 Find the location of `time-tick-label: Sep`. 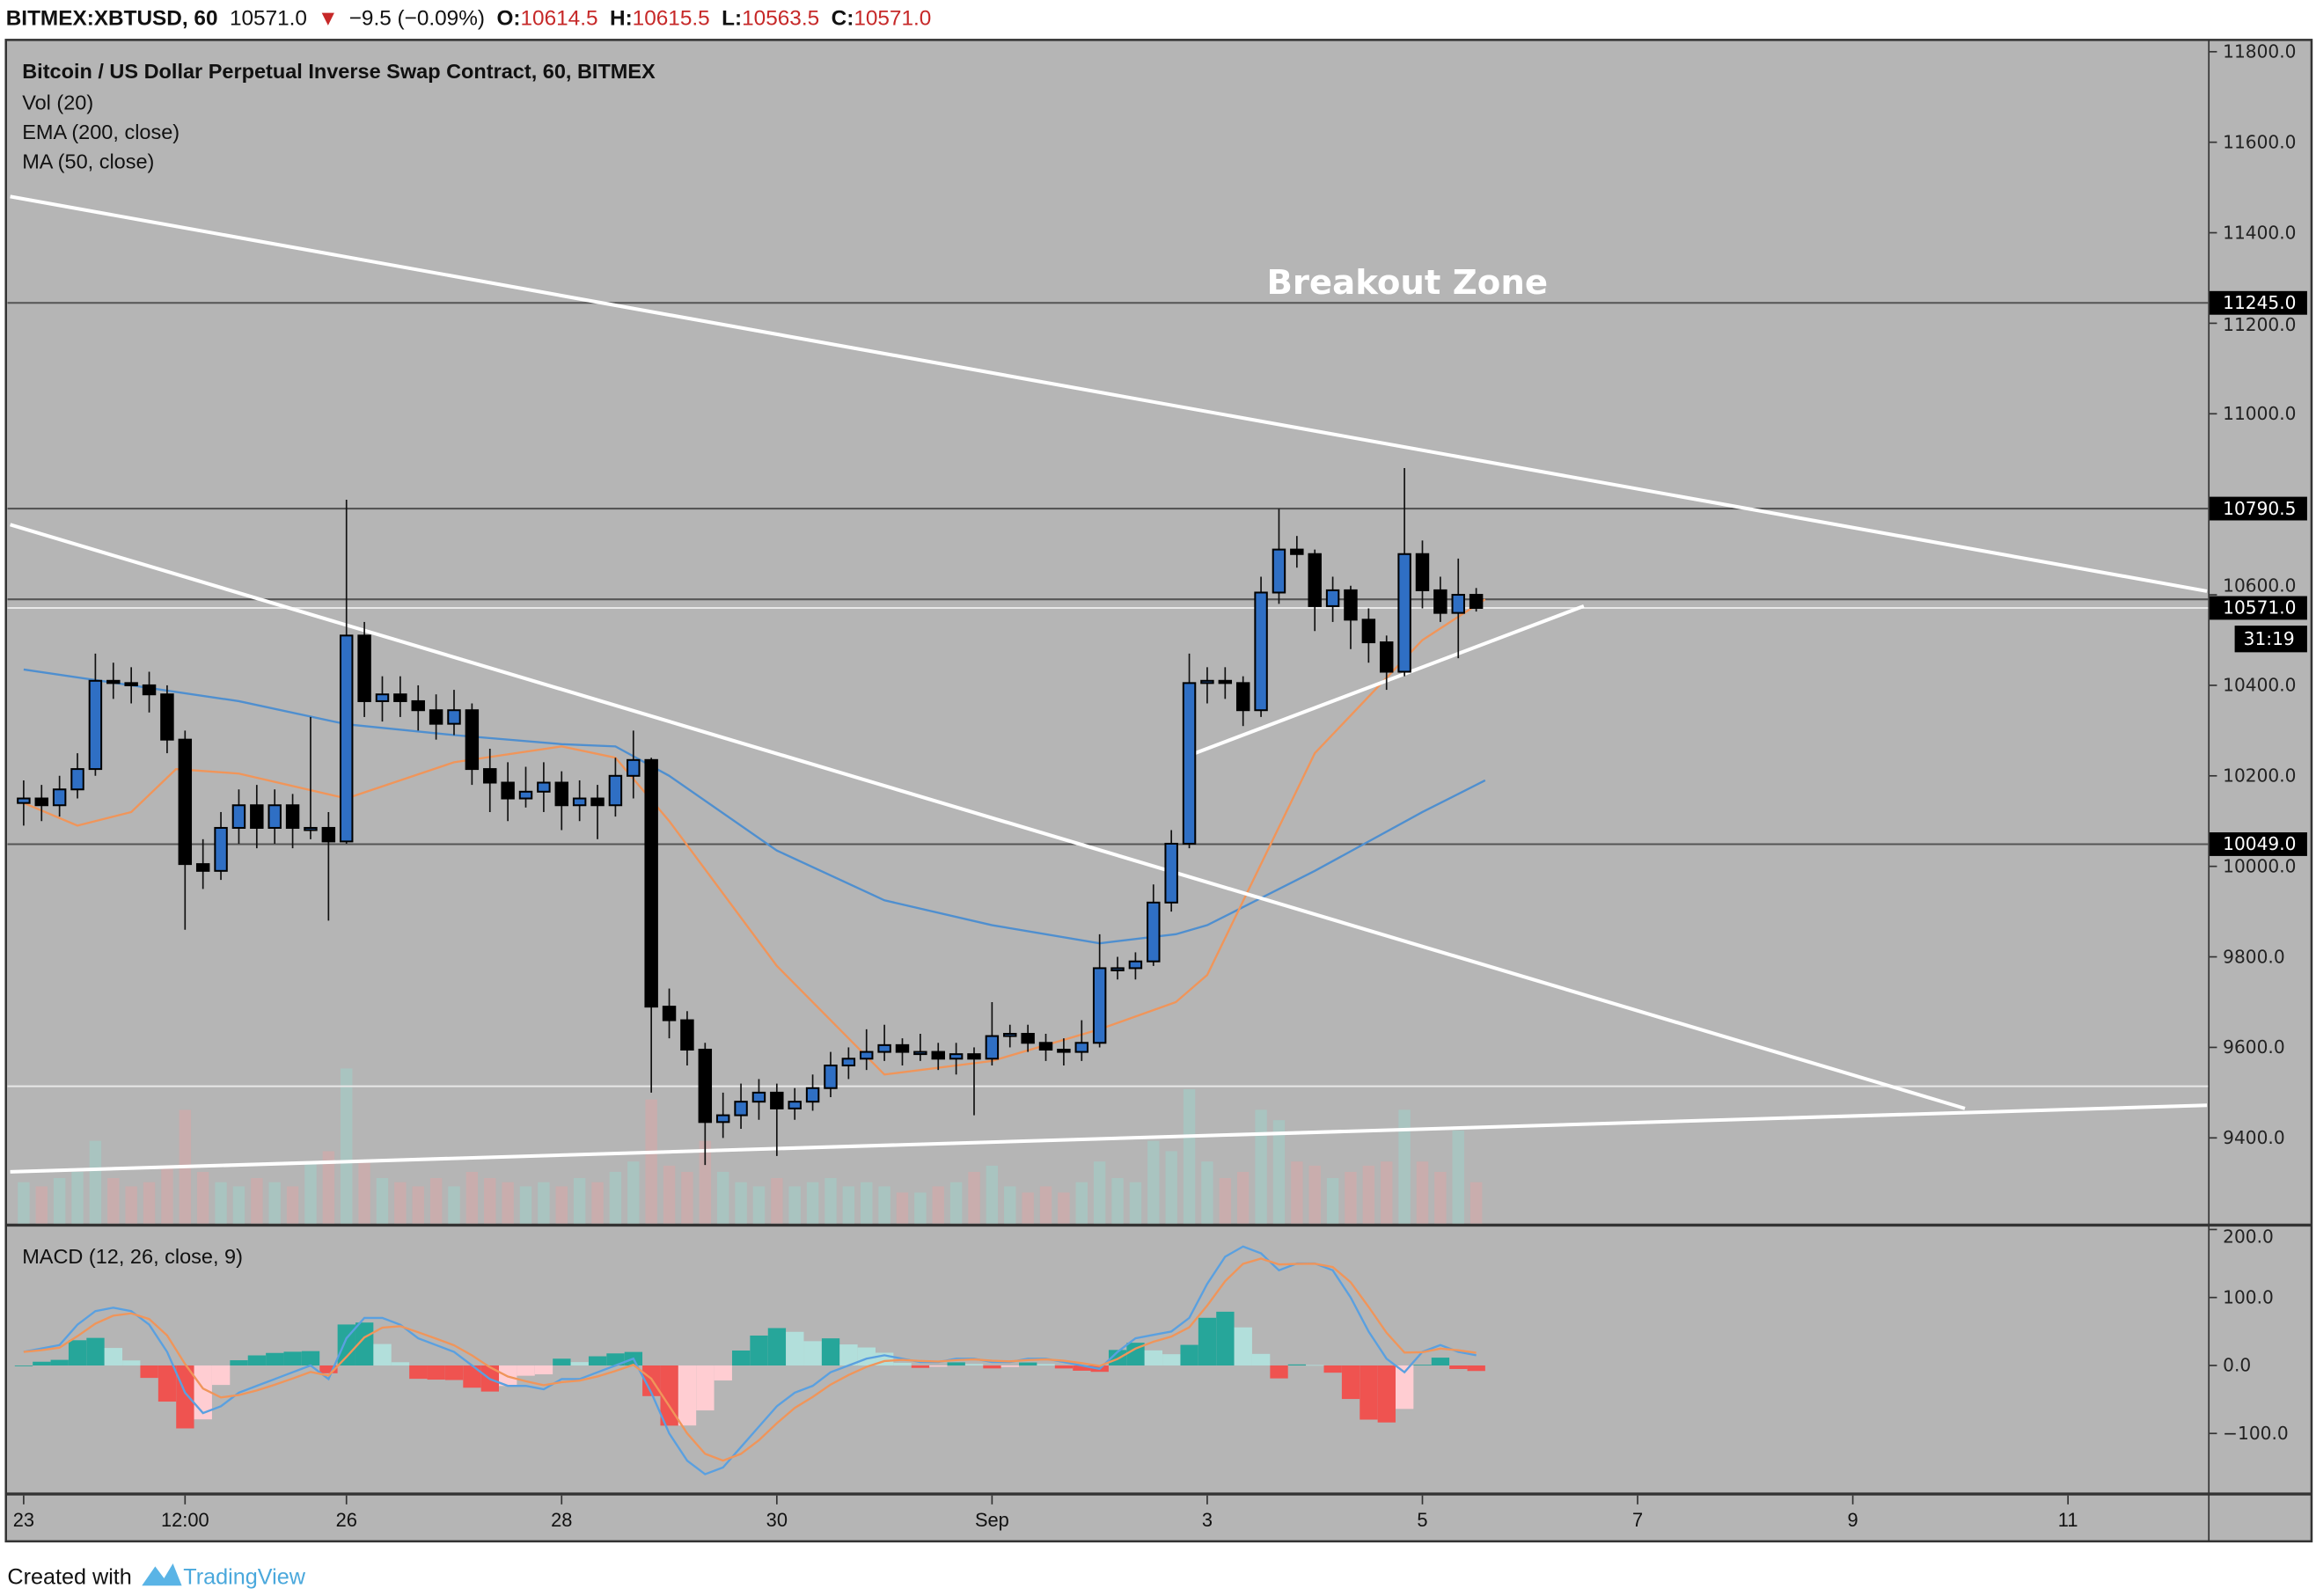

time-tick-label: Sep is located at coordinates (992, 1520).